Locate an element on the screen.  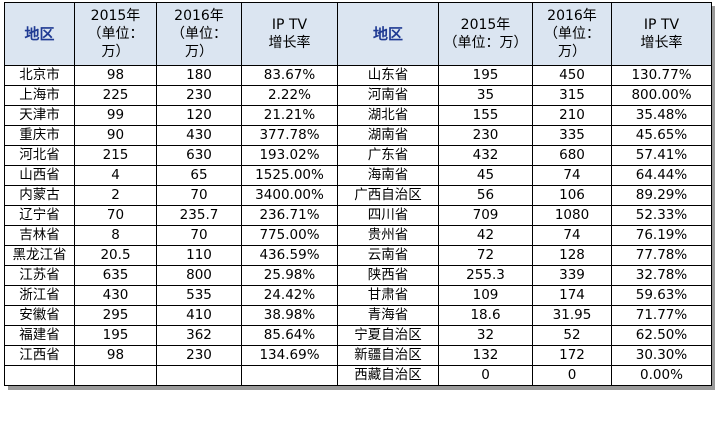
left-growth-cell: 2.22% is located at coordinates (289, 95).